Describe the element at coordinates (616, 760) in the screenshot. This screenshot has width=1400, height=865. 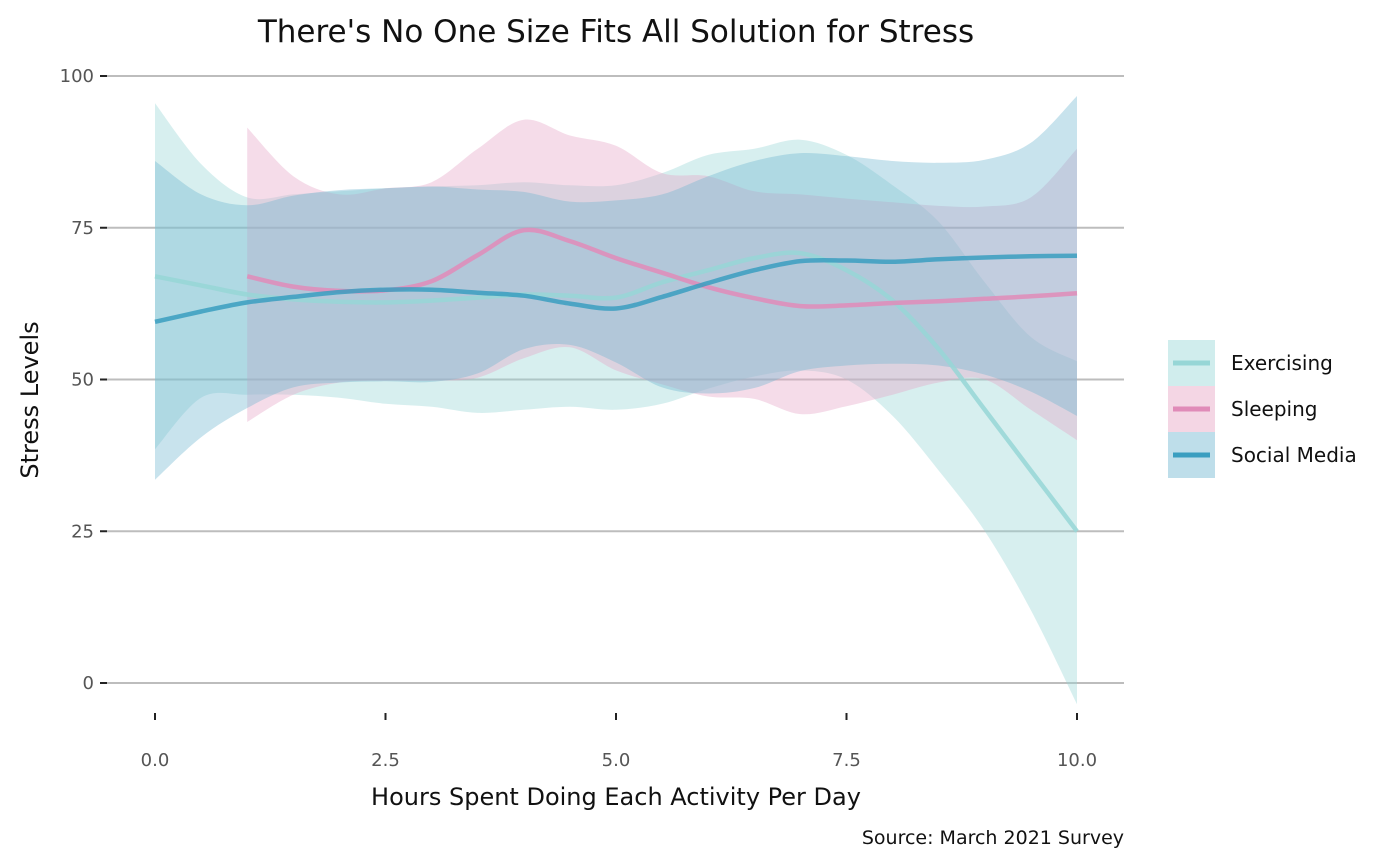
I see `x-tick-label: 5.0` at that location.